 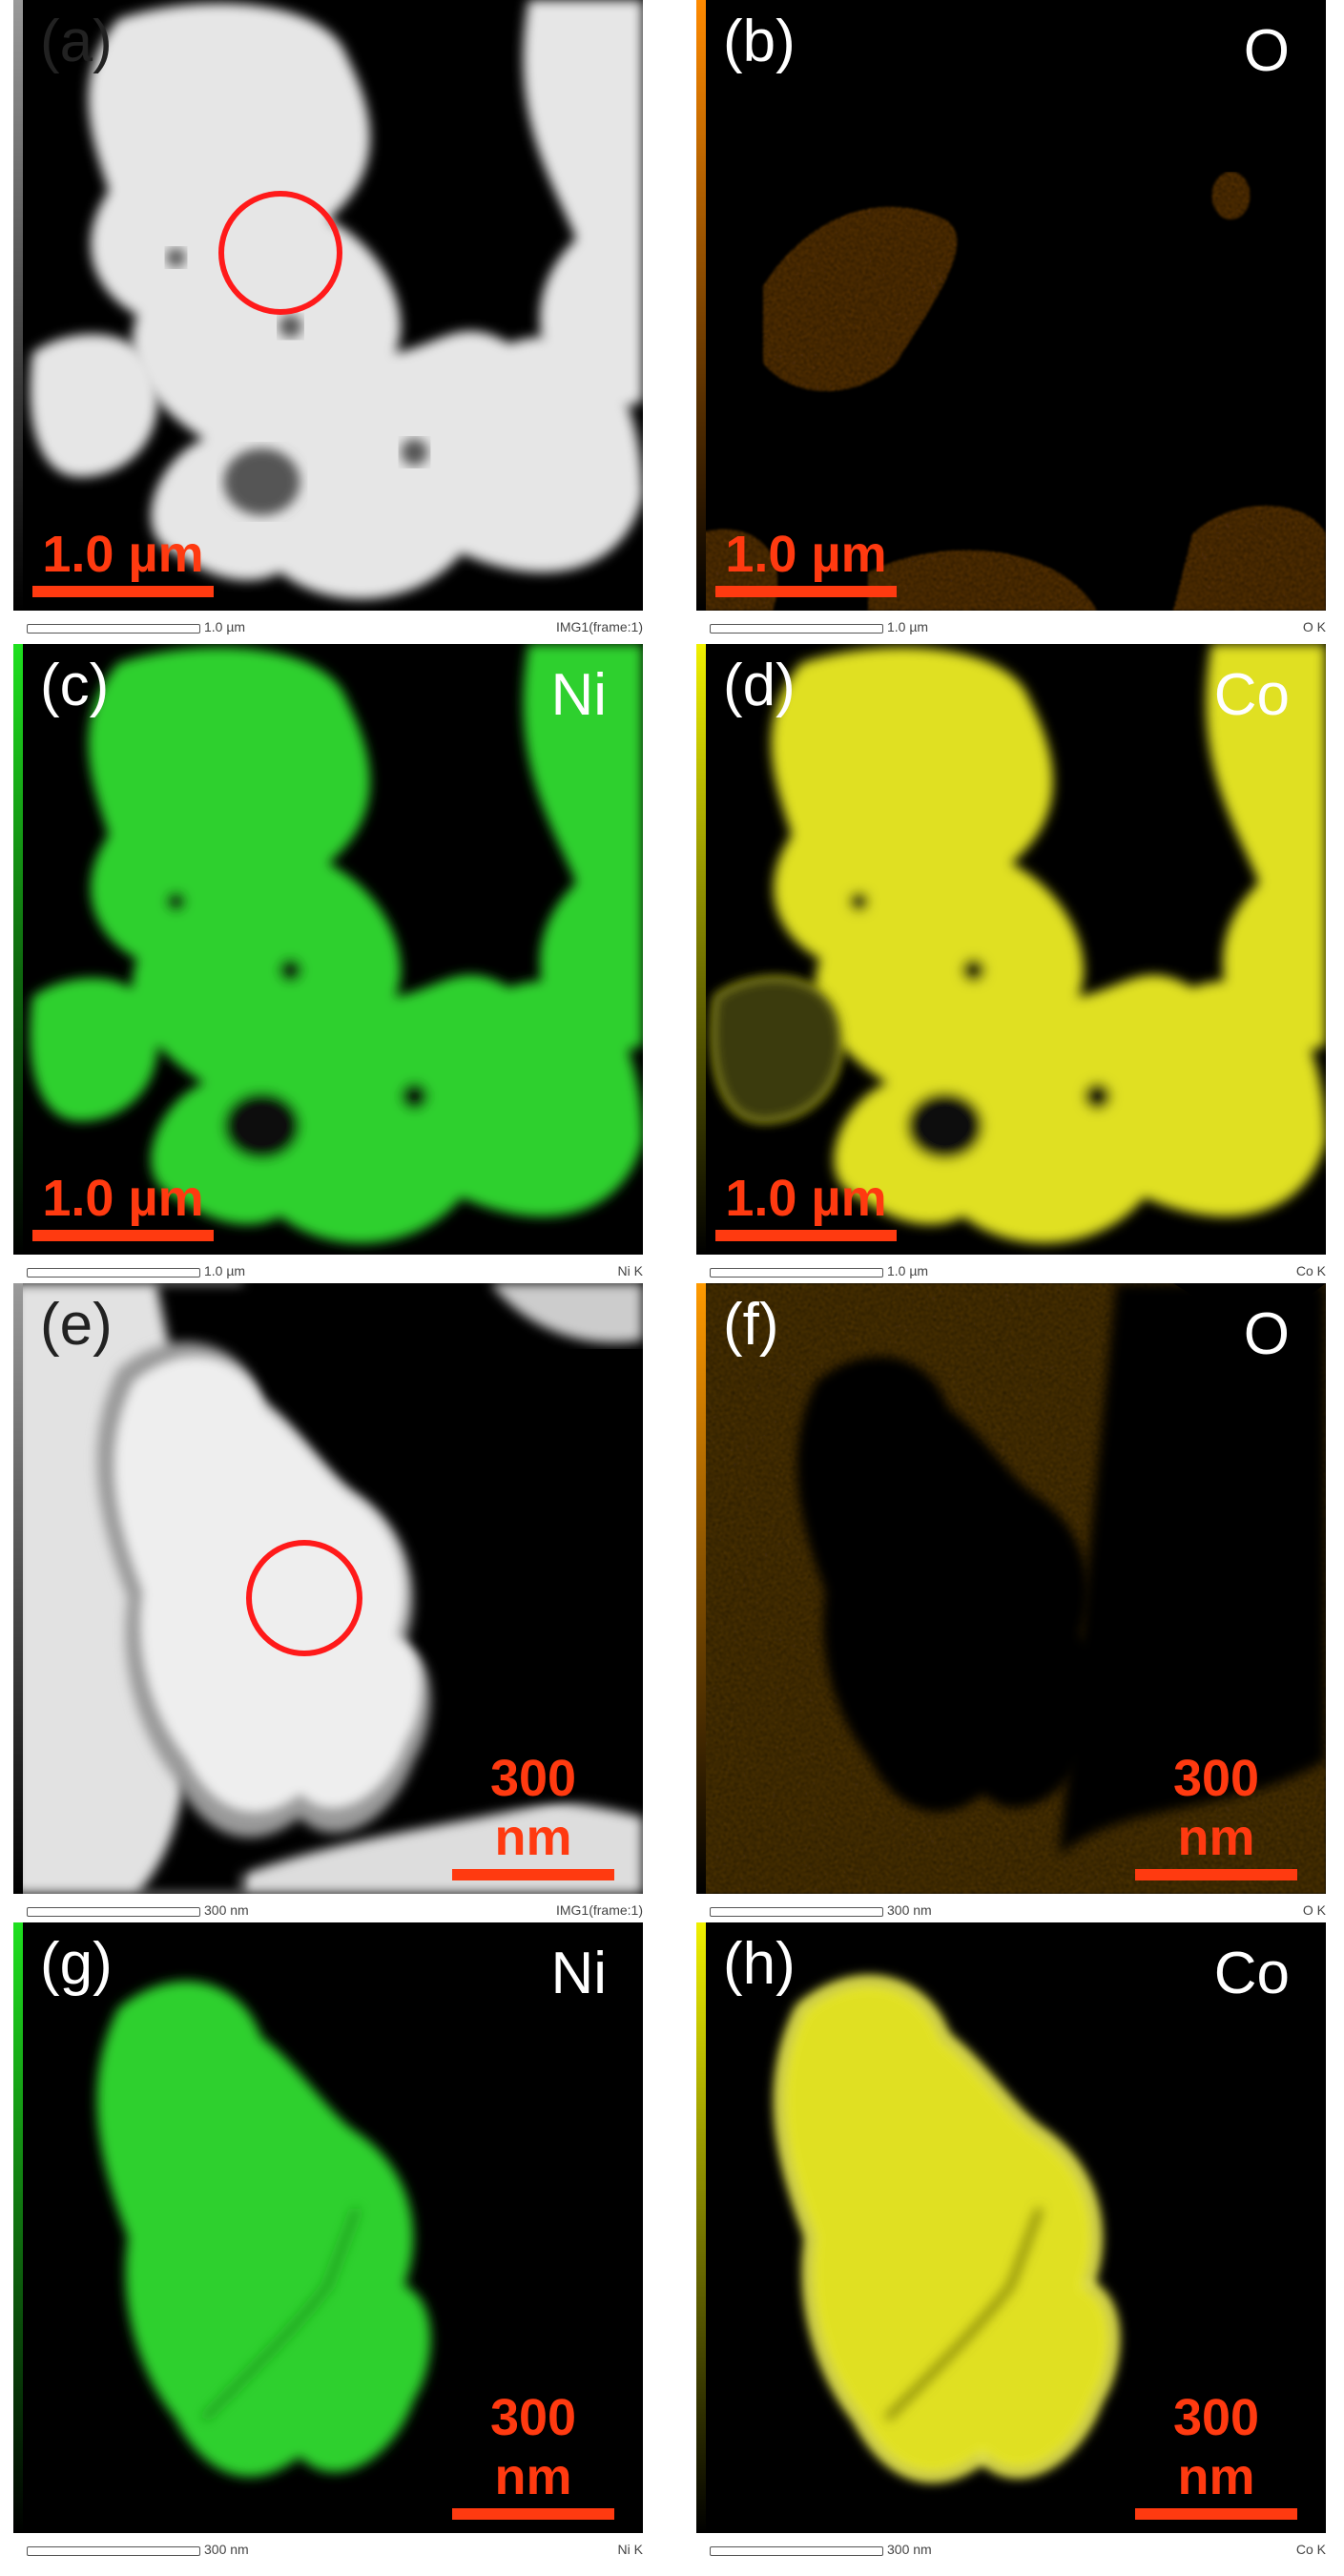 What do you see at coordinates (328, 629) in the screenshot?
I see `instrument-footer: 1.0 µm IMG1(frame:1)` at bounding box center [328, 629].